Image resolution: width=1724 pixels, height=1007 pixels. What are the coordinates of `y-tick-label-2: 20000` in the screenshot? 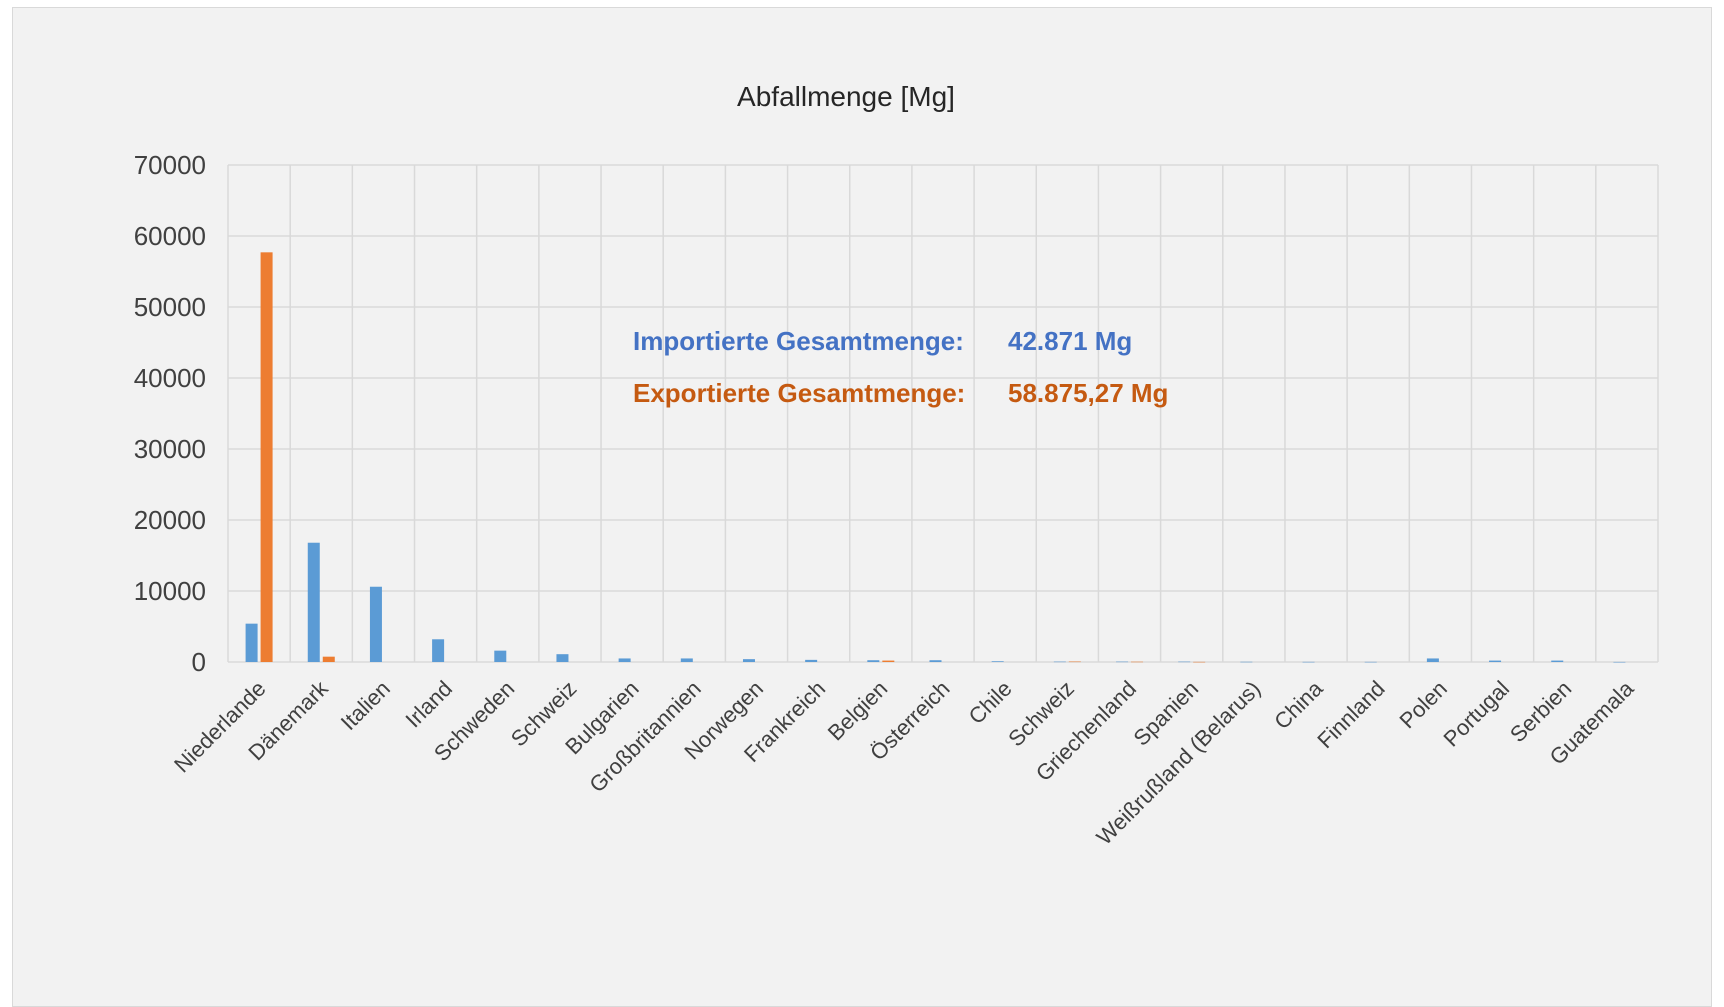 It's located at (170, 520).